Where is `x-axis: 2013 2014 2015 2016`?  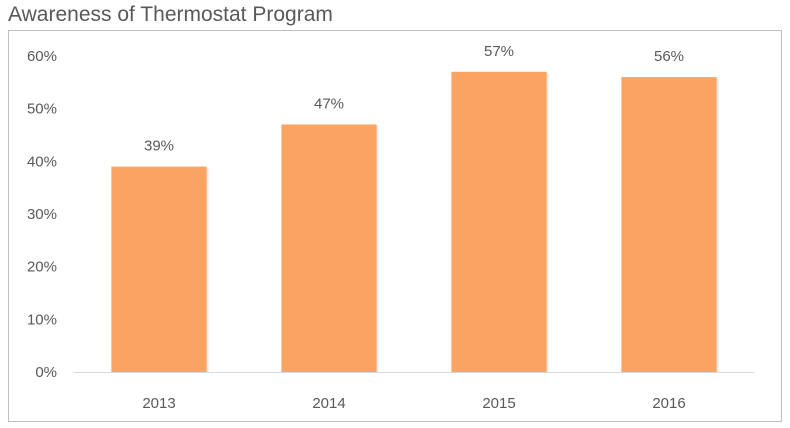
x-axis: 2013 2014 2015 2016 is located at coordinates (413, 403).